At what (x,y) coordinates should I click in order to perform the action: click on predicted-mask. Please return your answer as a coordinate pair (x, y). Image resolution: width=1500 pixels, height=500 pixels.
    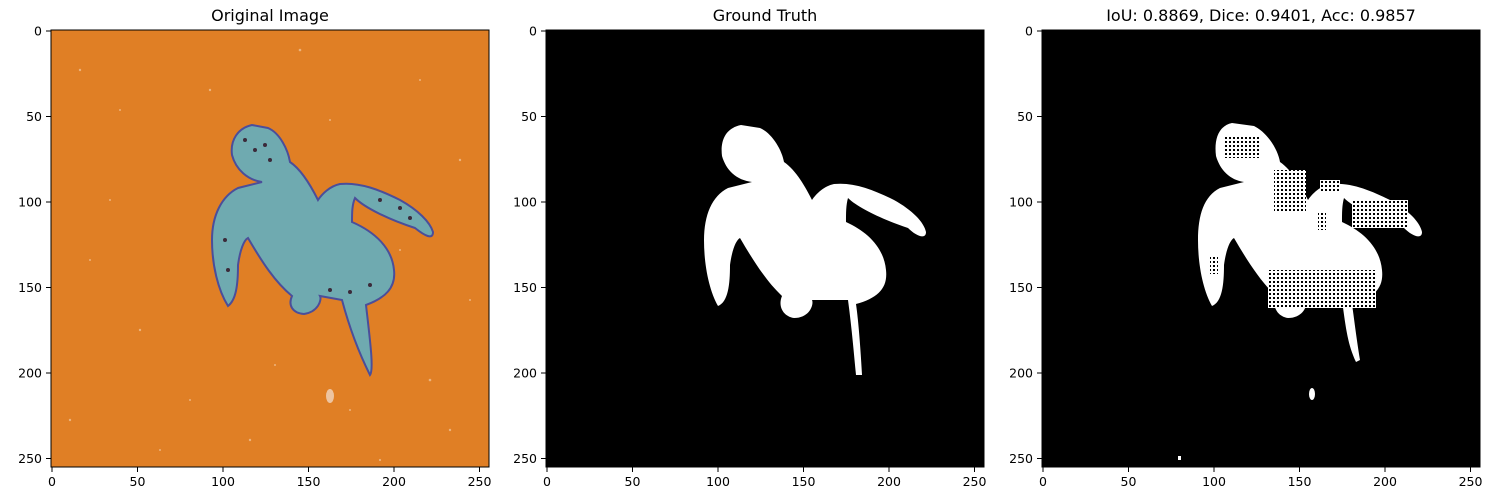
    Looking at the image, I should click on (1310, 242).